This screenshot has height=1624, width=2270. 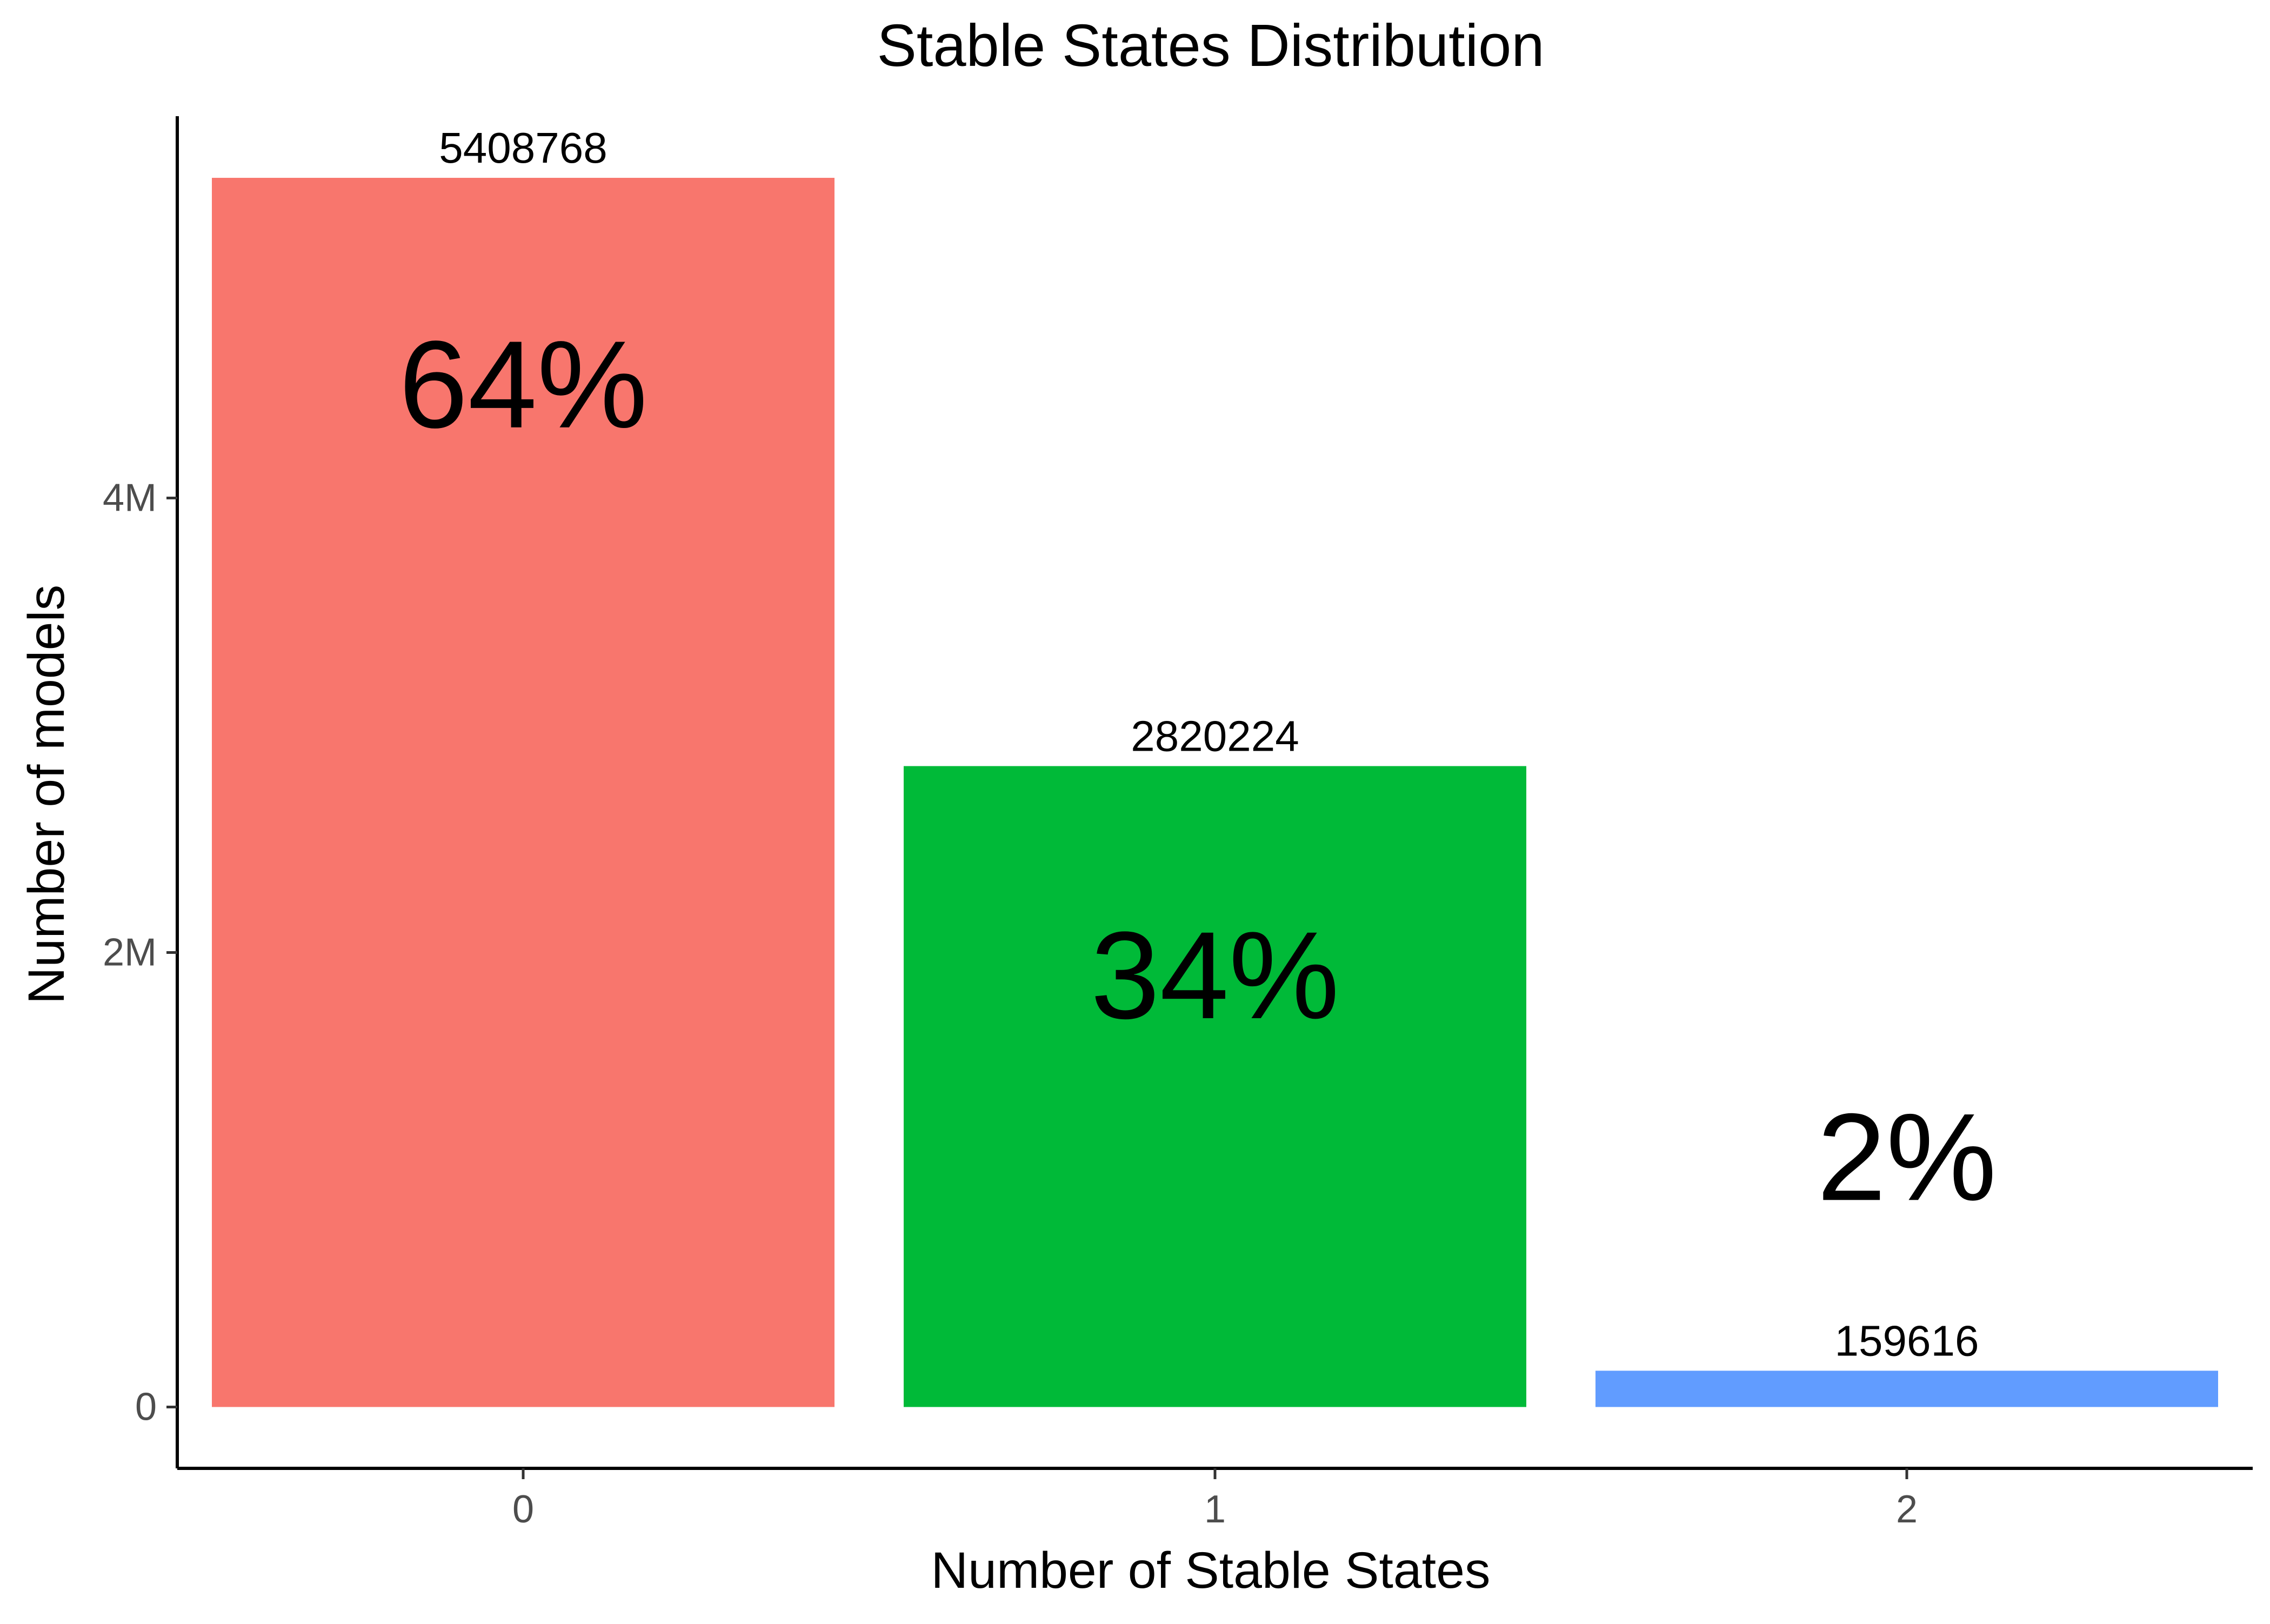 I want to click on x-axis-label: Number of Stable States, so click(x=1211, y=1570).